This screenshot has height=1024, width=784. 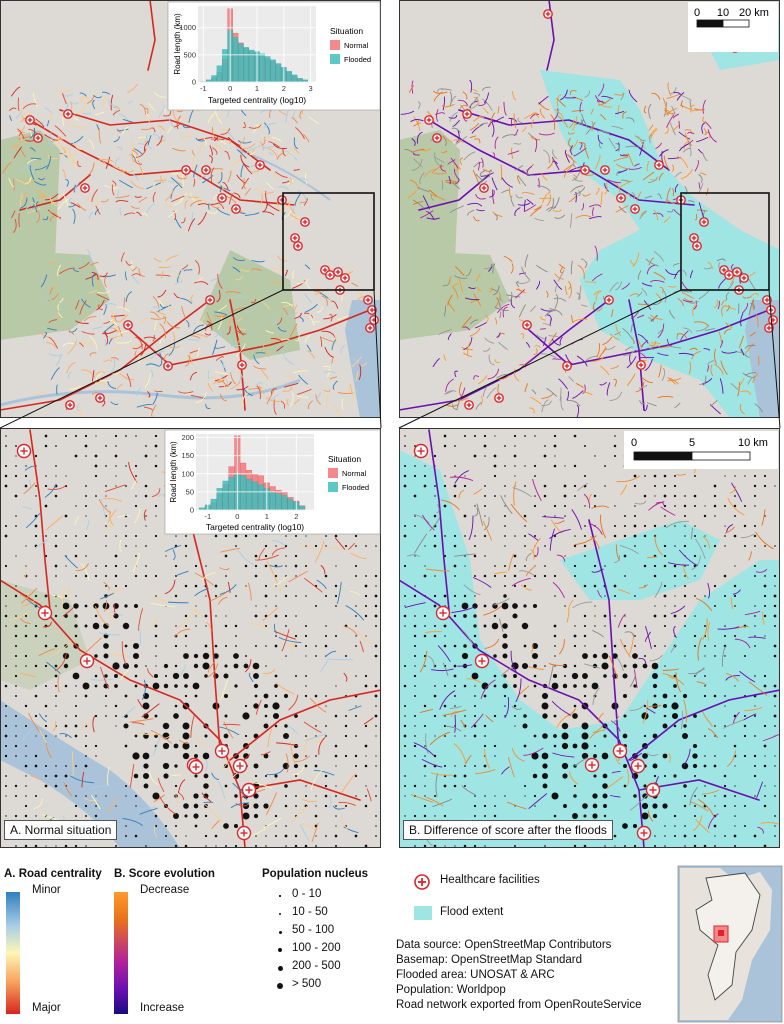 What do you see at coordinates (355, 487) in the screenshot?
I see `hist-bottom-legend-flooded: Flooded` at bounding box center [355, 487].